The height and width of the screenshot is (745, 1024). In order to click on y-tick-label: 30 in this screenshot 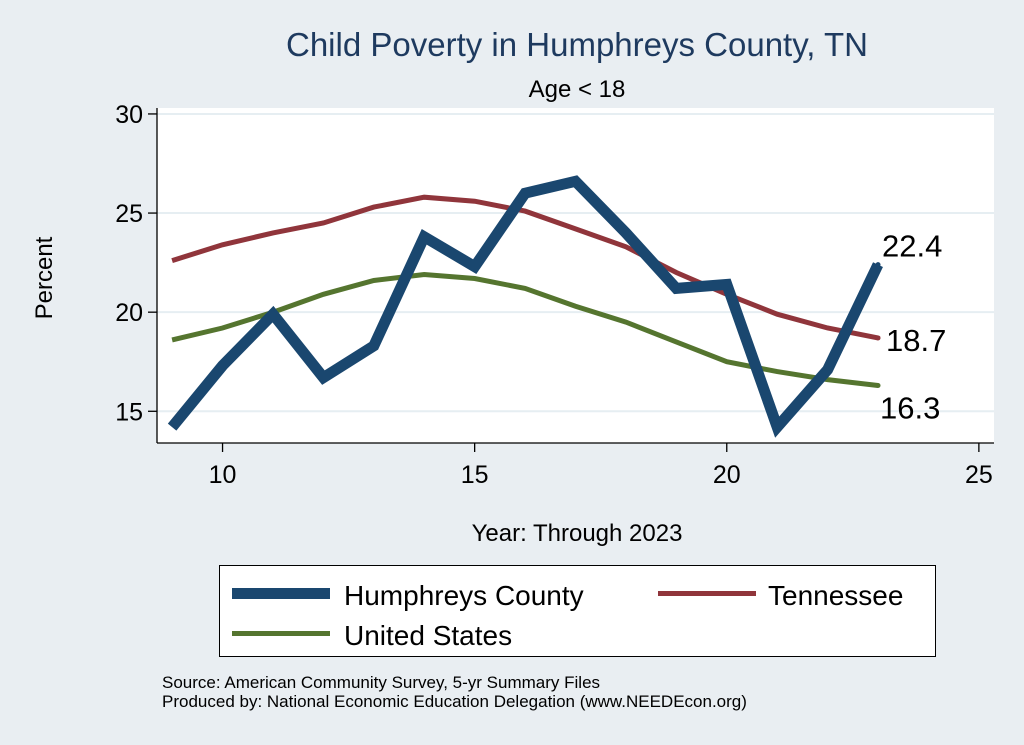, I will do `click(129, 115)`.